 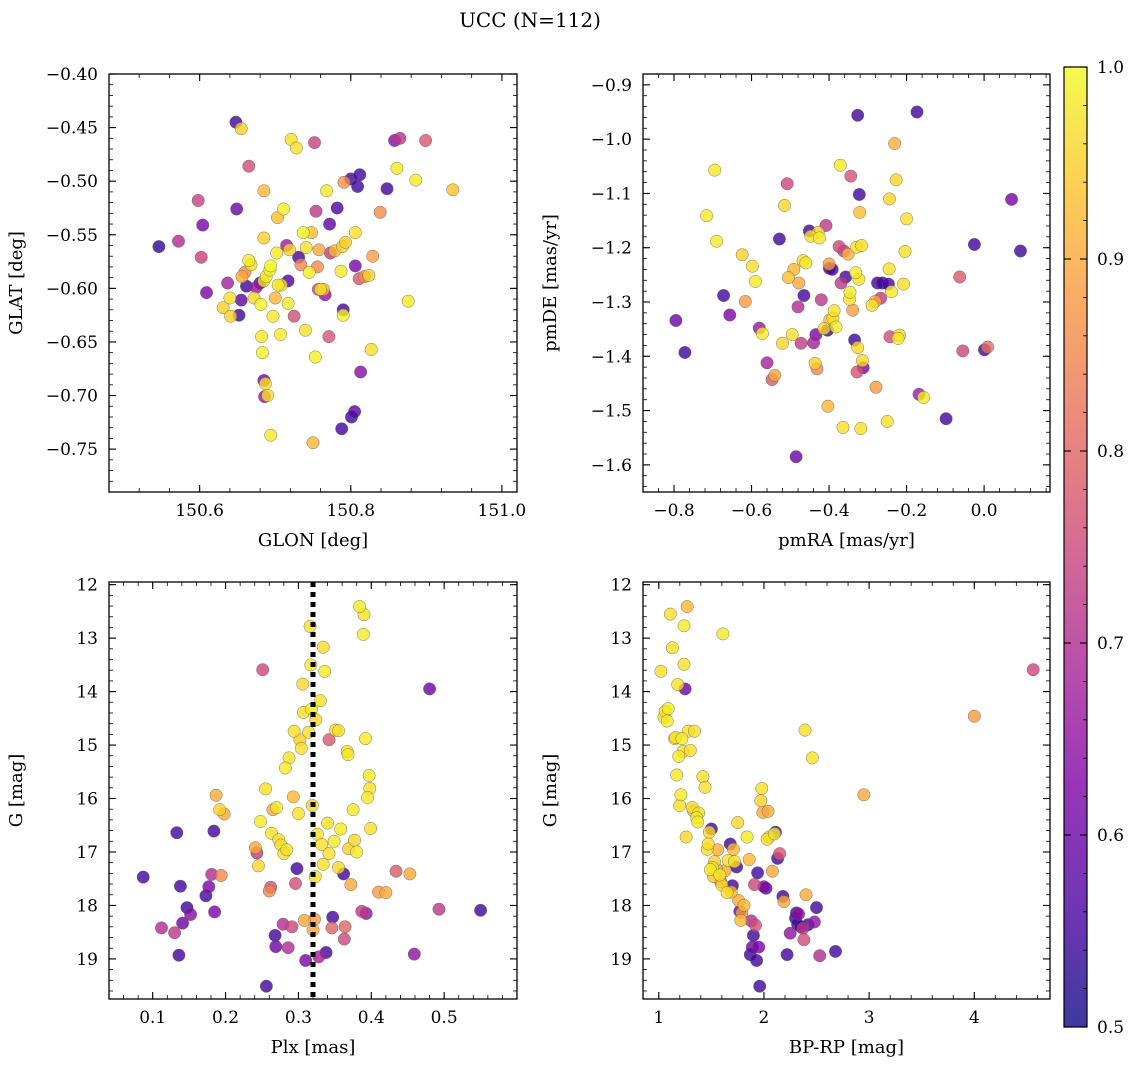 What do you see at coordinates (87, 746) in the screenshot?
I see `y-tick-label: 15` at bounding box center [87, 746].